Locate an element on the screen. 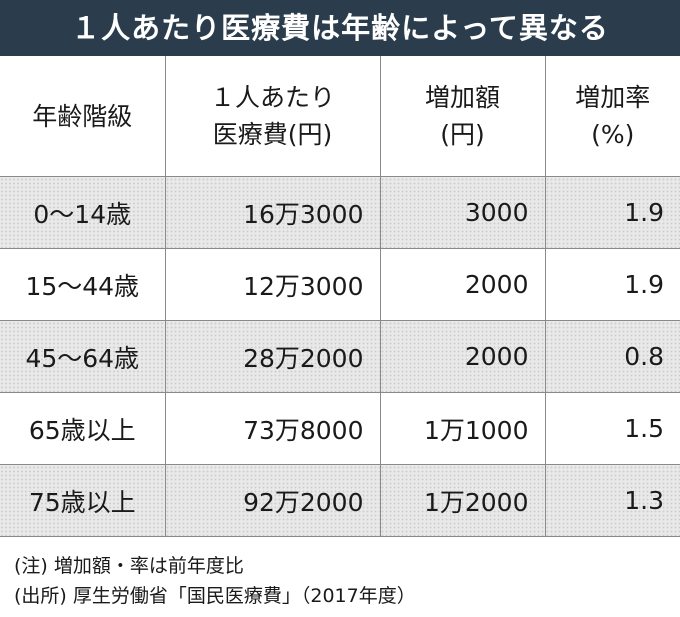 Image resolution: width=680 pixels, height=617 pixels. table-row: 45～64歳 28万2000 2000 0.8 is located at coordinates (340, 356).